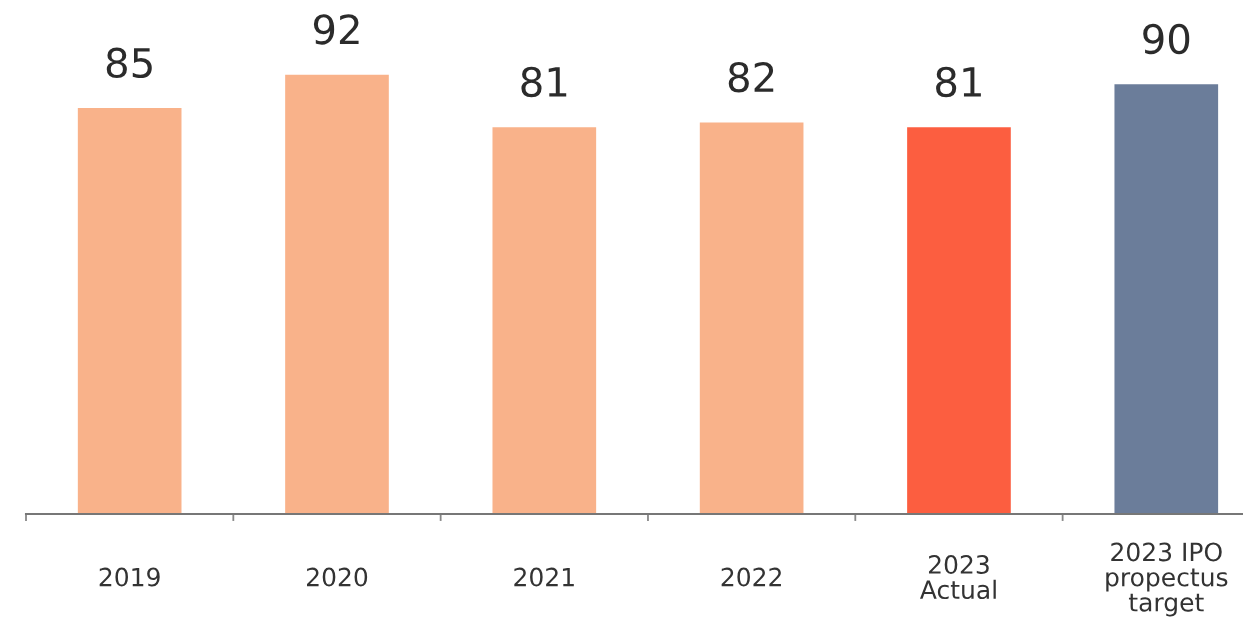 This screenshot has height=624, width=1243. What do you see at coordinates (958, 577) in the screenshot?
I see `x-tick-label: 2023 Actual` at bounding box center [958, 577].